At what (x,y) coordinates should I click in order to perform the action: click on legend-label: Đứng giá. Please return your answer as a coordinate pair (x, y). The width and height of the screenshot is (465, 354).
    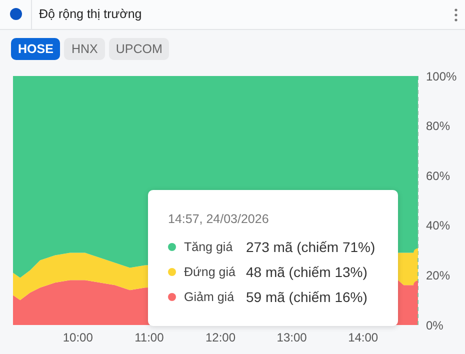
    Looking at the image, I should click on (210, 271).